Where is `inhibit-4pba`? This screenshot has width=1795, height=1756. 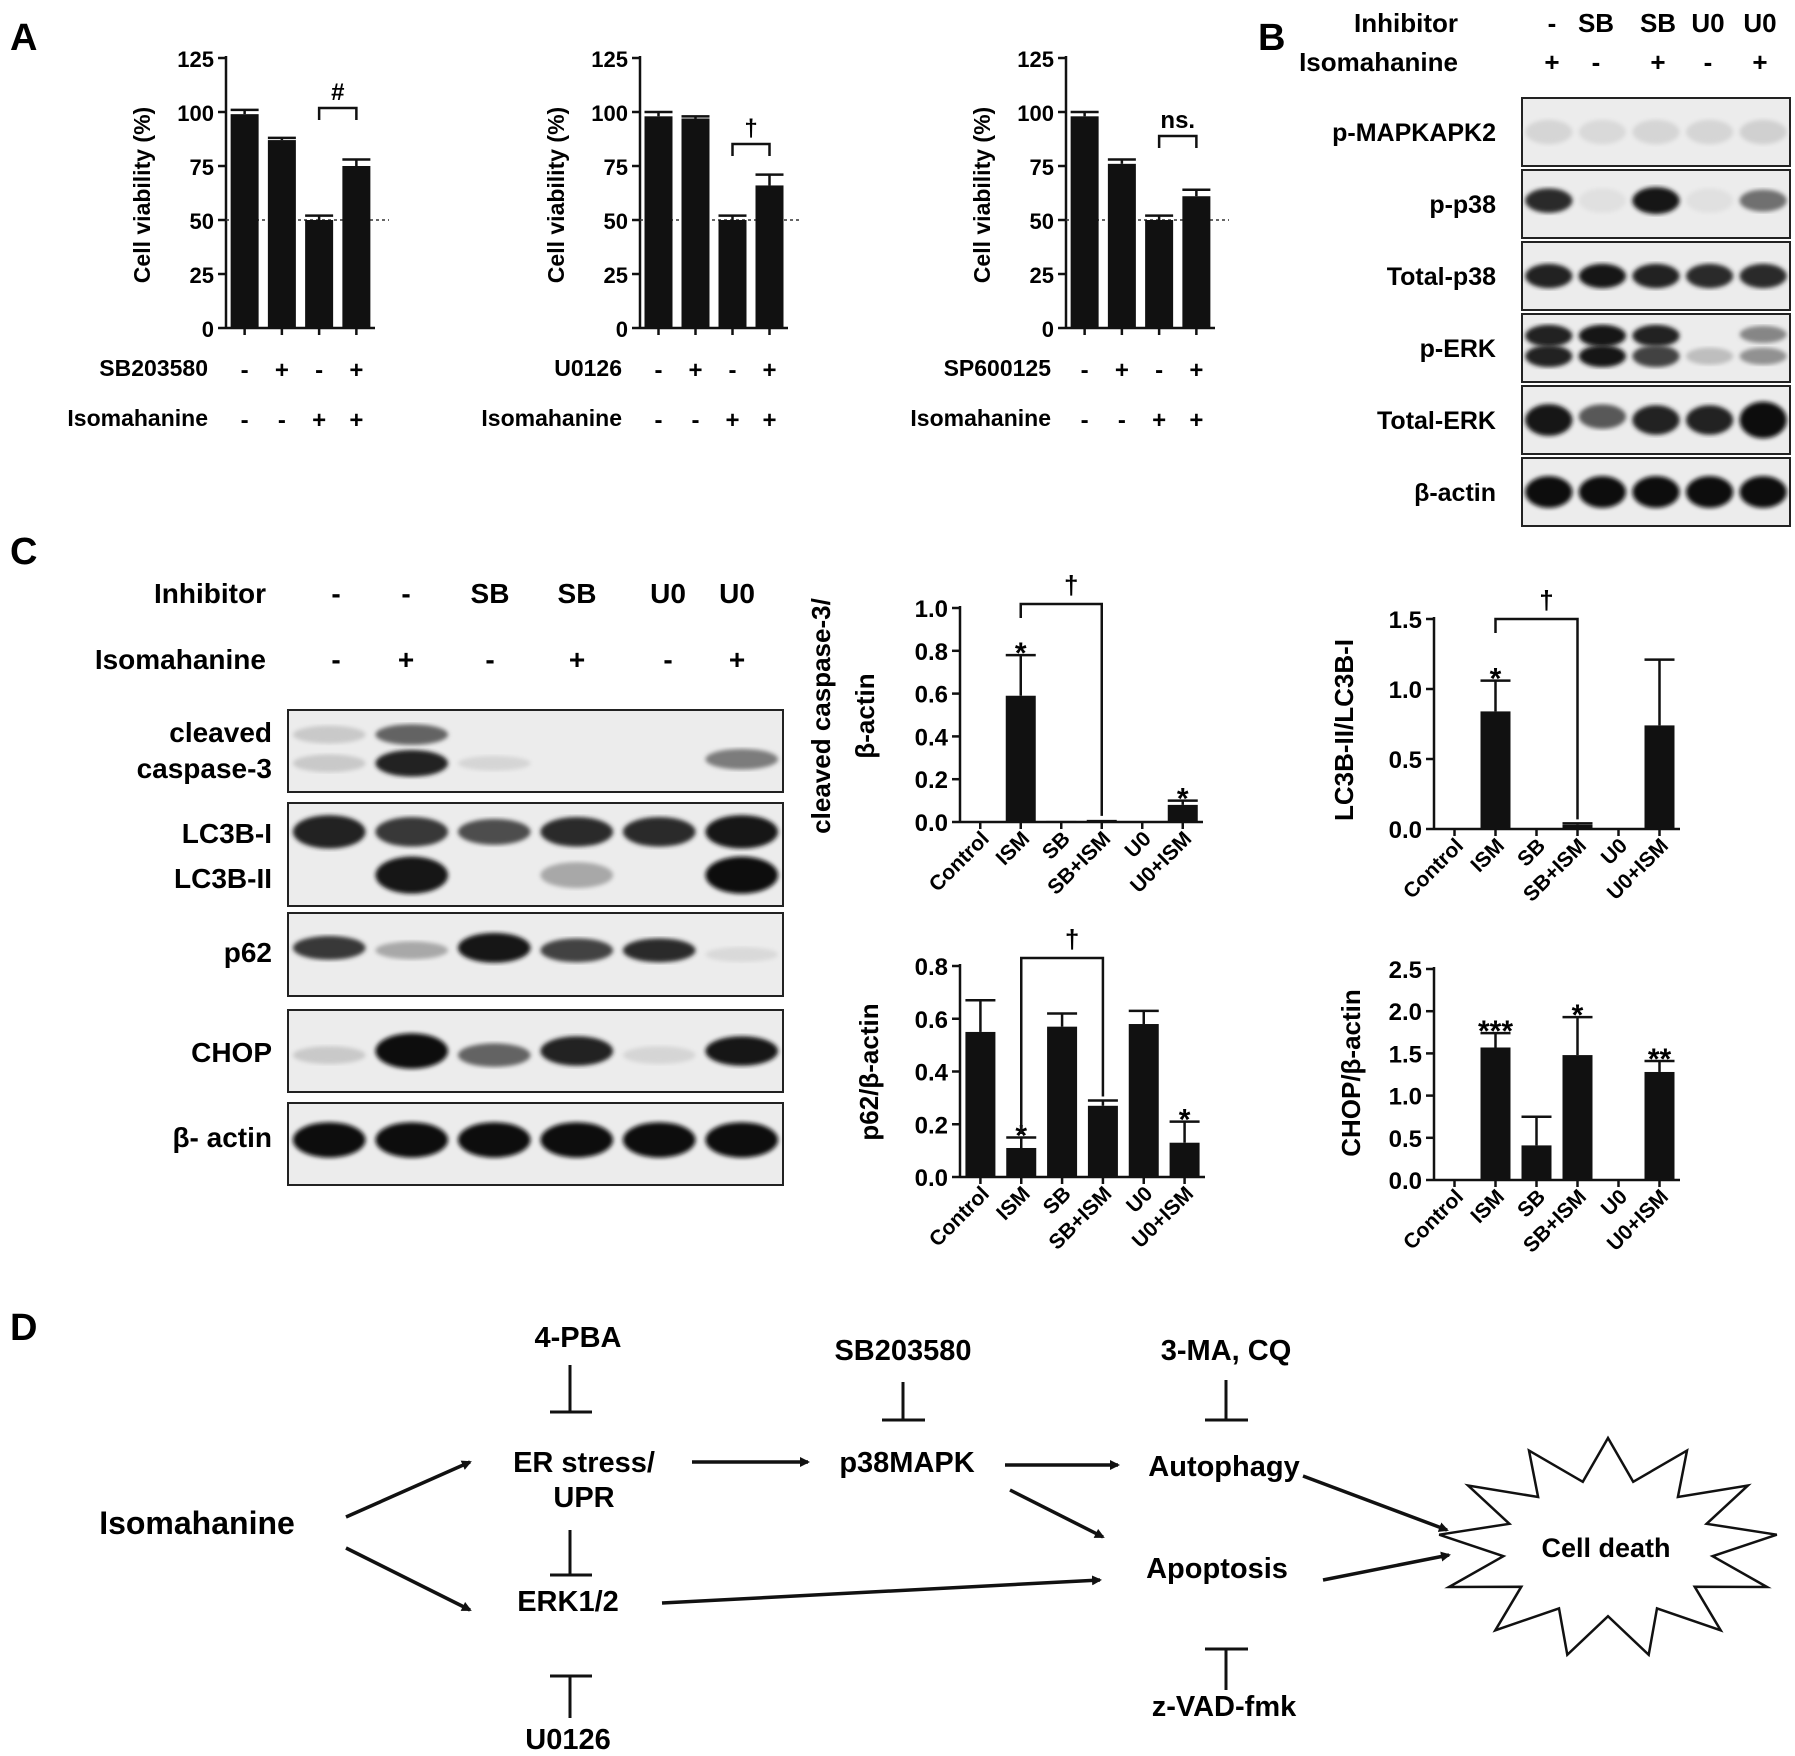
inhibit-4pba is located at coordinates (571, 1389).